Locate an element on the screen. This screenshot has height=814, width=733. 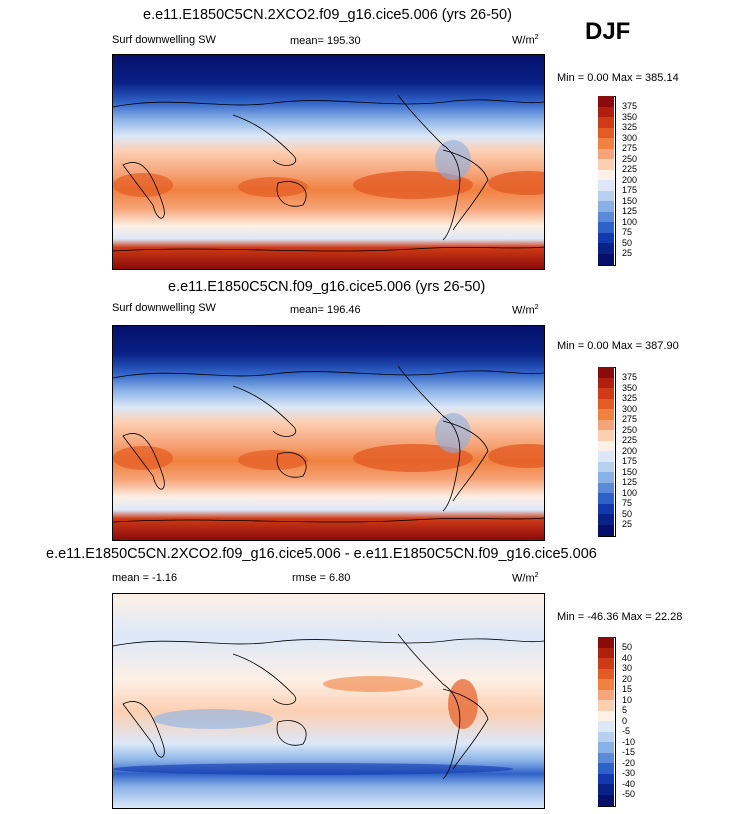
panel3-mean: mean = -1.16 is located at coordinates (145, 578).